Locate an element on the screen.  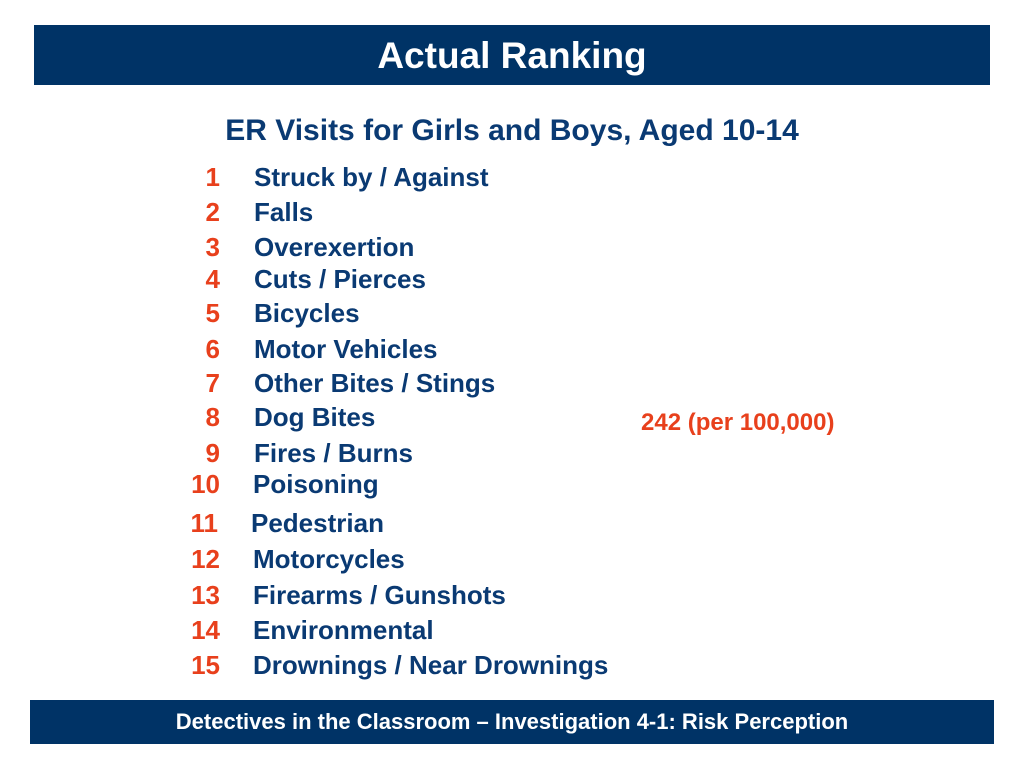
rank-number: 11 is located at coordinates (204, 523).